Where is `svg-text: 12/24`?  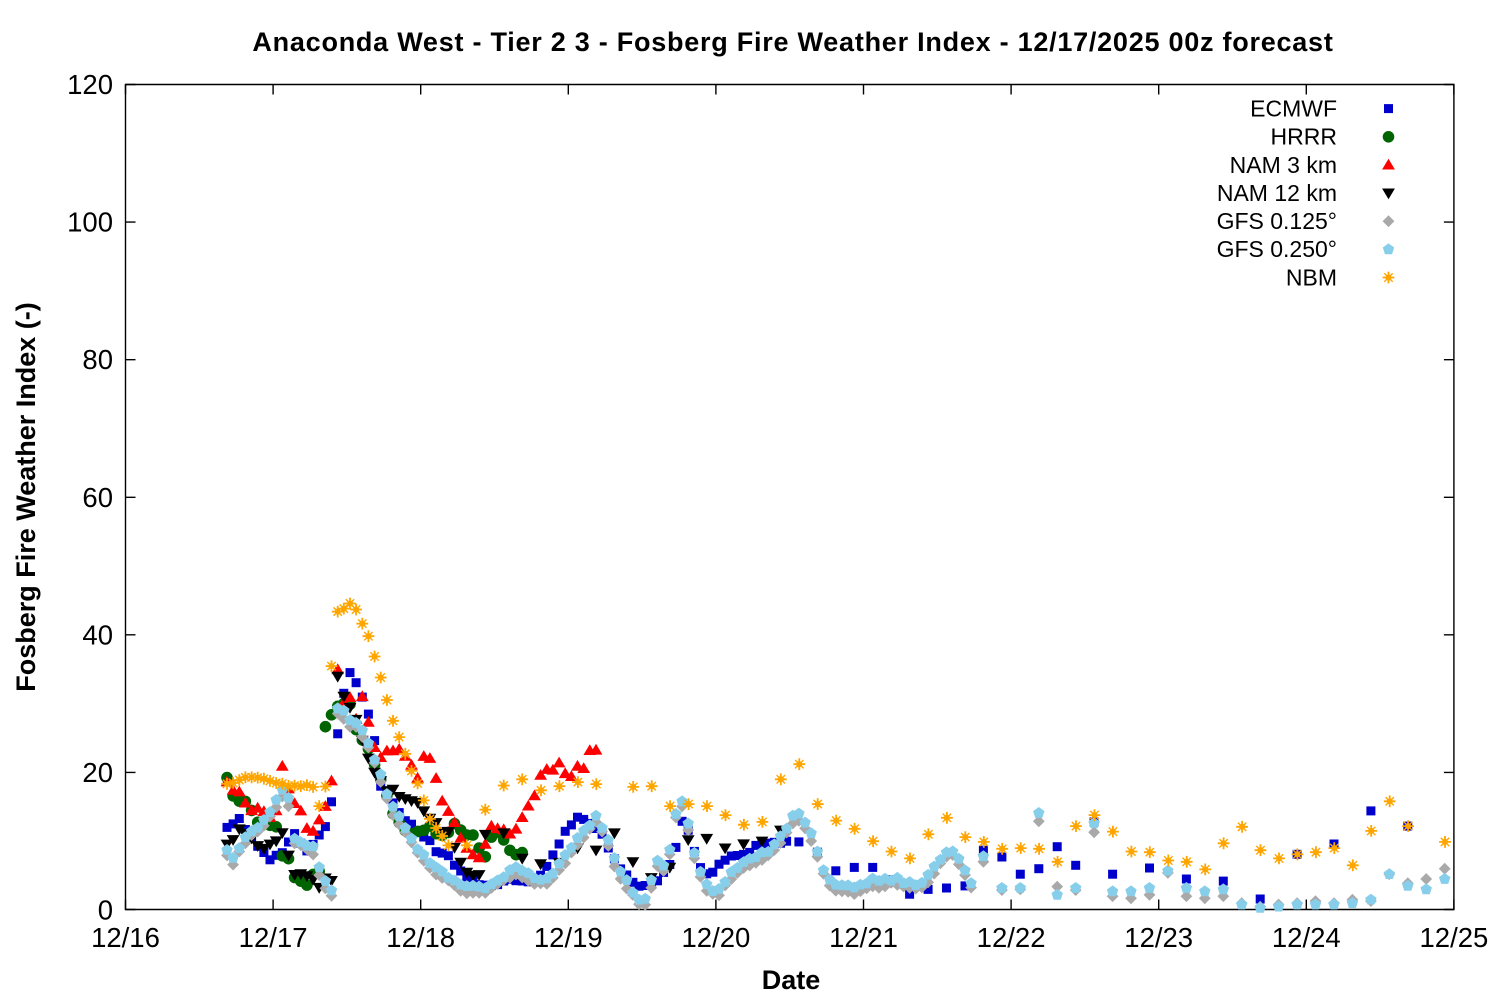
svg-text: 12/24 is located at coordinates (1306, 937).